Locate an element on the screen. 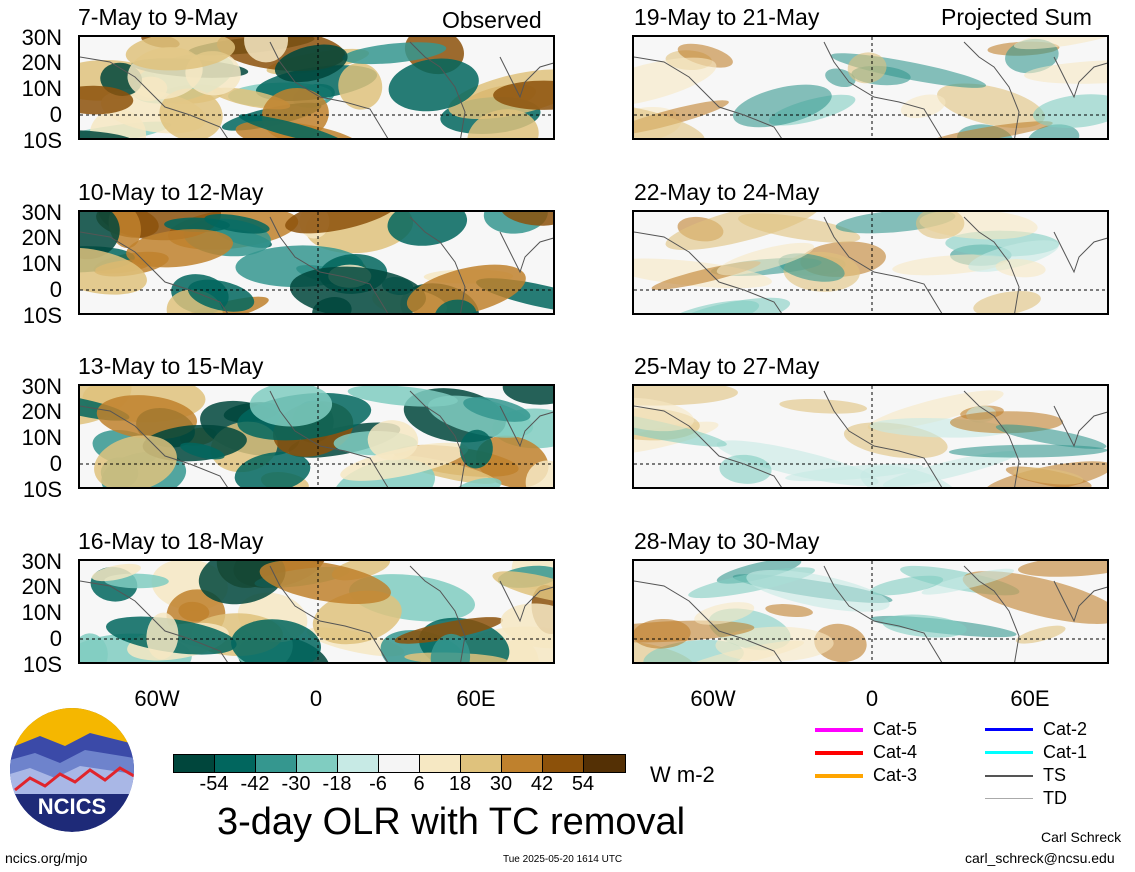  colorbar is located at coordinates (399, 763).